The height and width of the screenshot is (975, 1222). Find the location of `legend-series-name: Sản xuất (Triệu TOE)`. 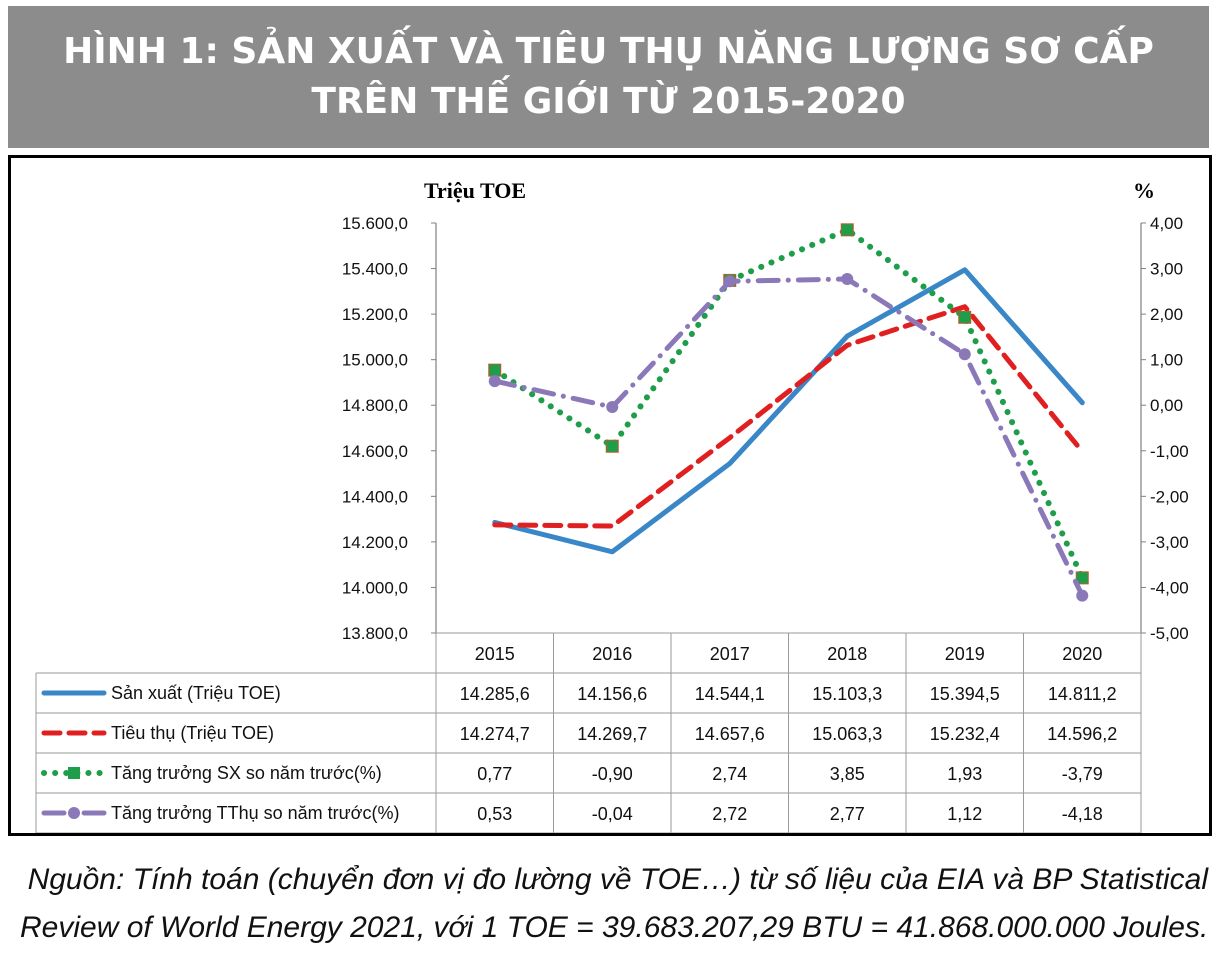

legend-series-name: Sản xuất (Triệu TOE) is located at coordinates (196, 693).